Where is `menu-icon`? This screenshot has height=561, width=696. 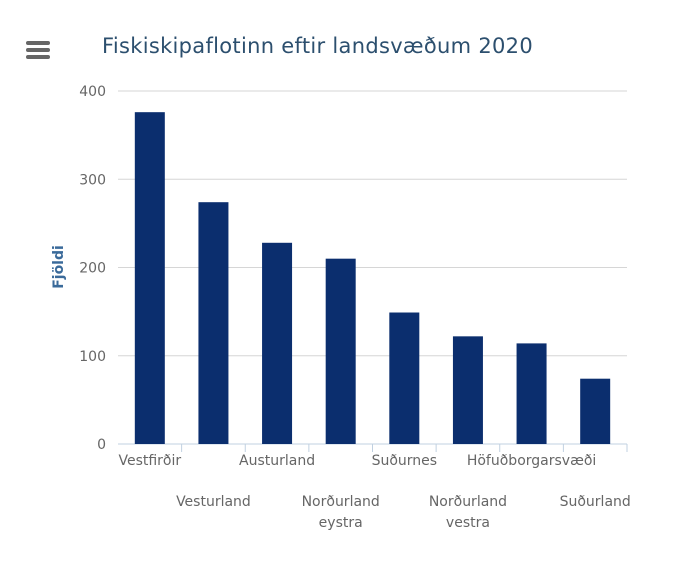
menu-icon is located at coordinates (38, 51).